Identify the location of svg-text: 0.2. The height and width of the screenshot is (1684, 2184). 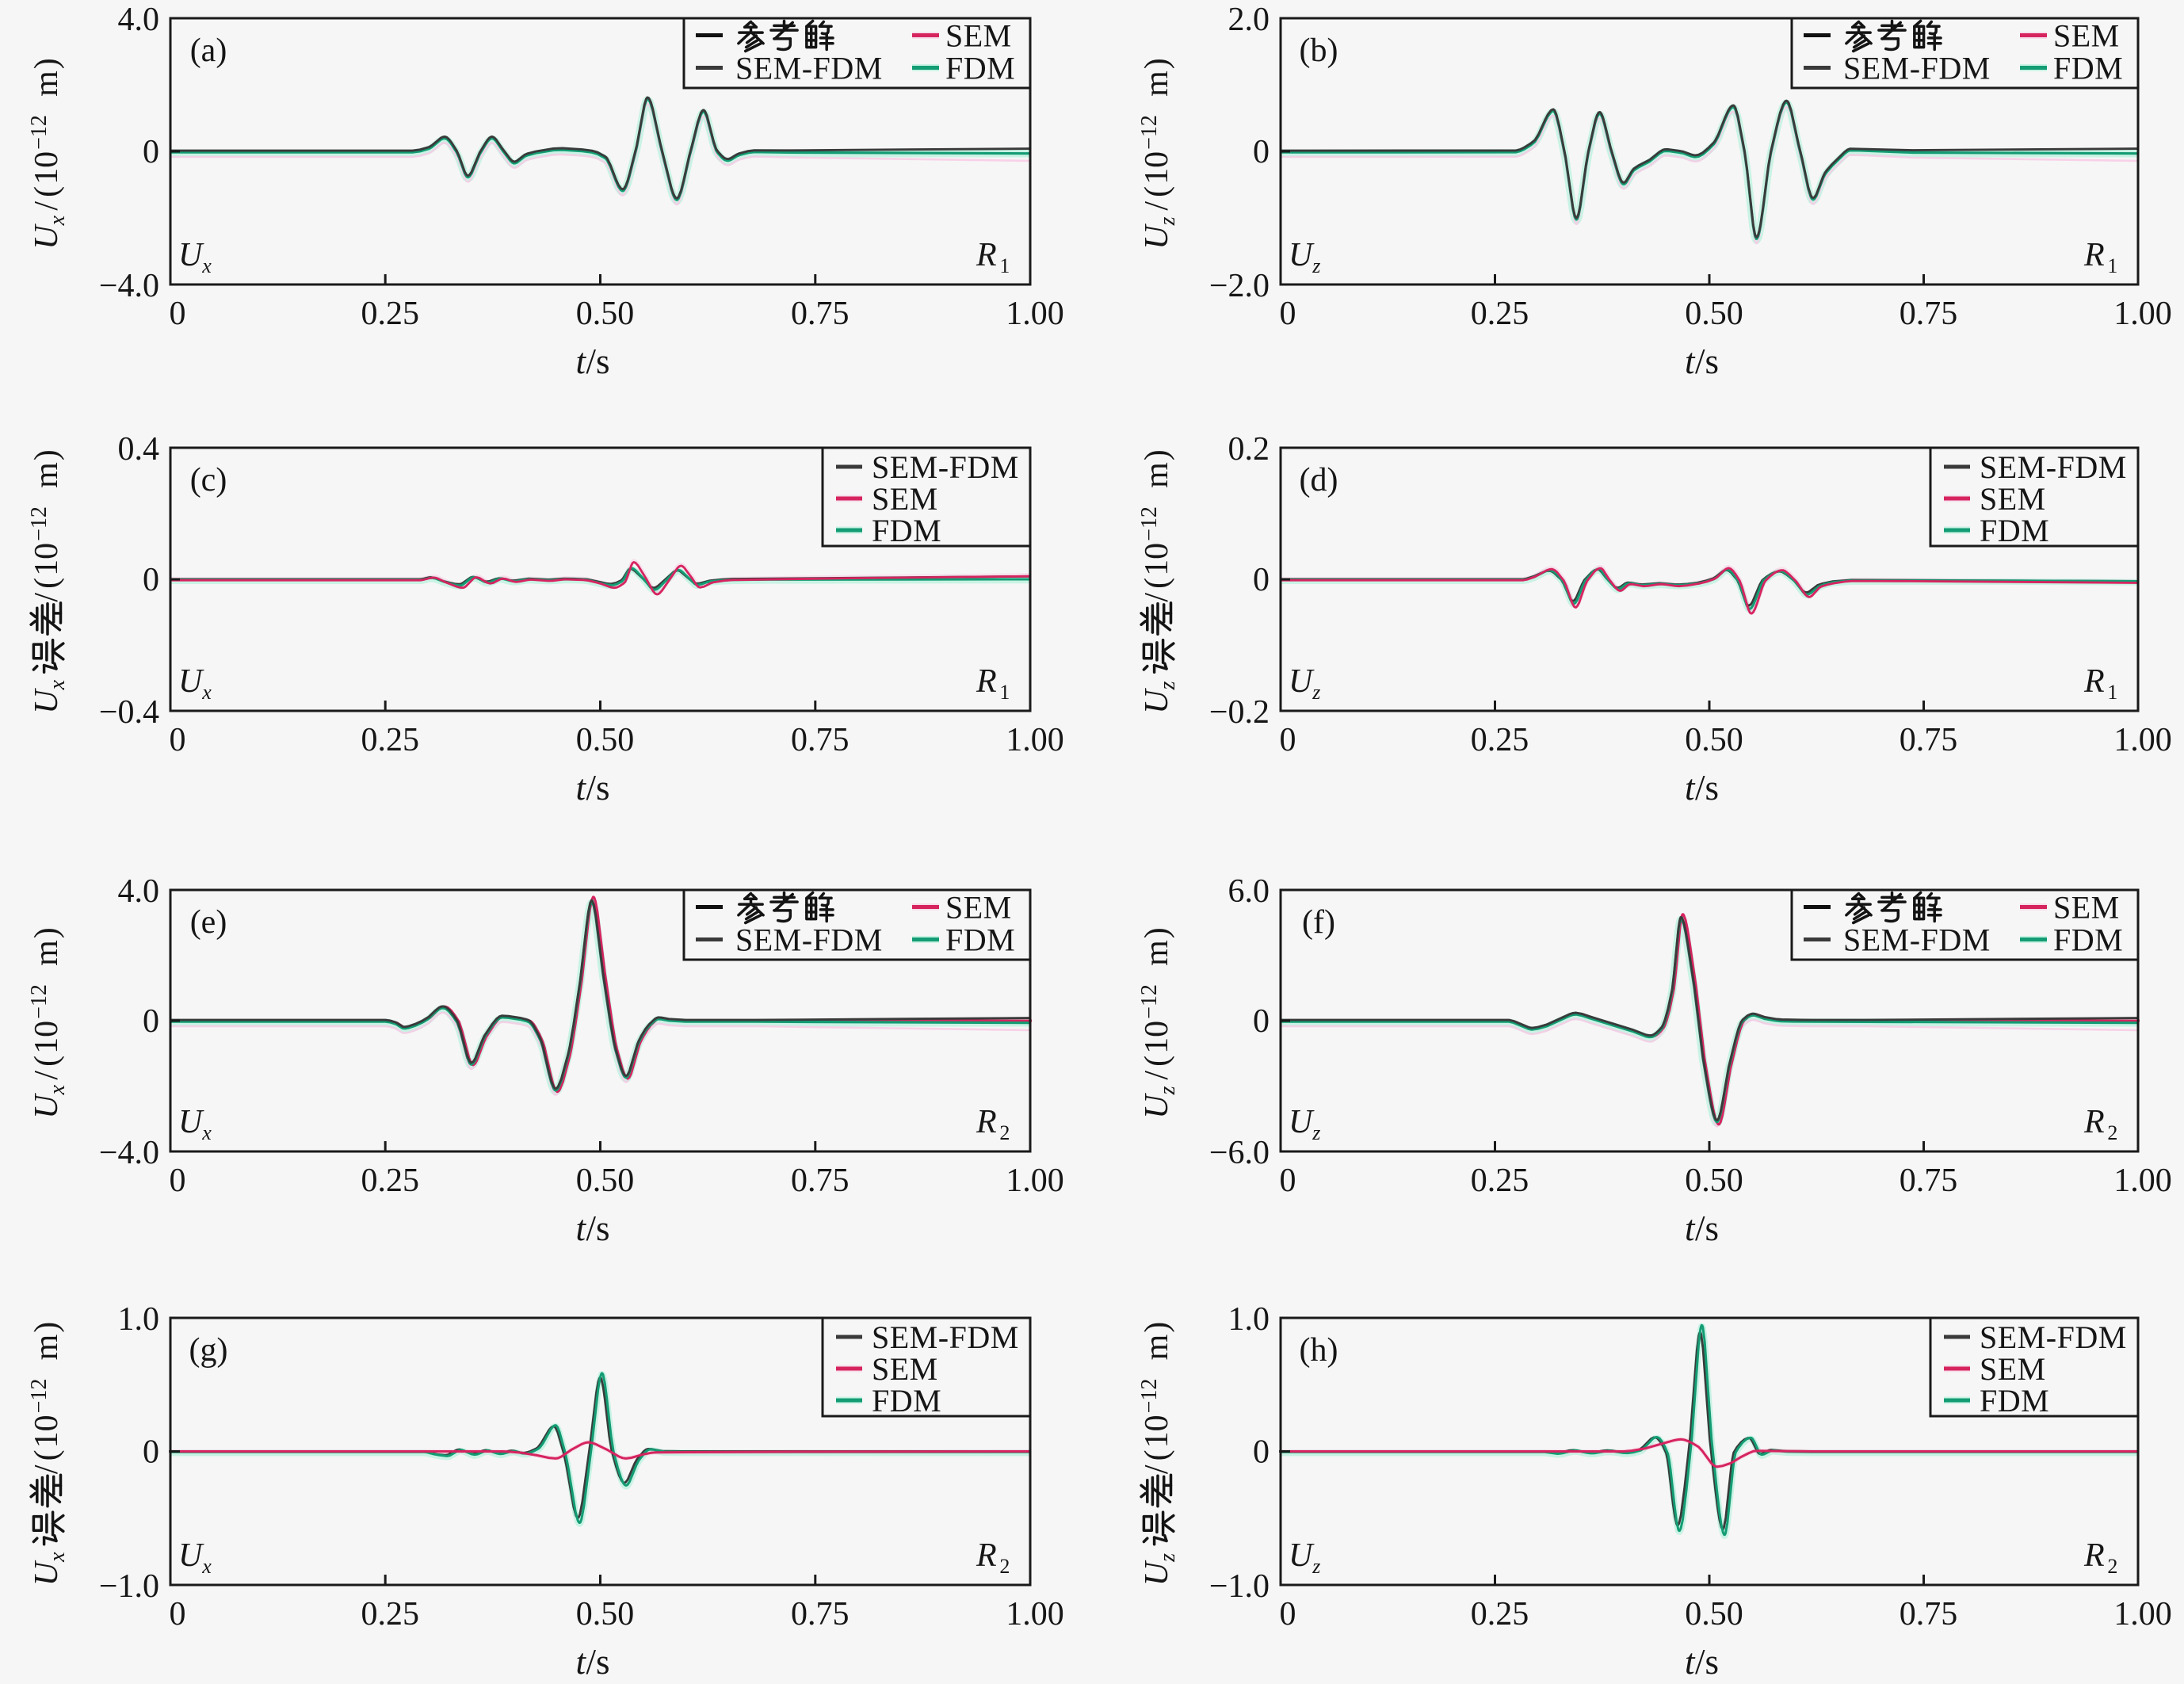
(1249, 450).